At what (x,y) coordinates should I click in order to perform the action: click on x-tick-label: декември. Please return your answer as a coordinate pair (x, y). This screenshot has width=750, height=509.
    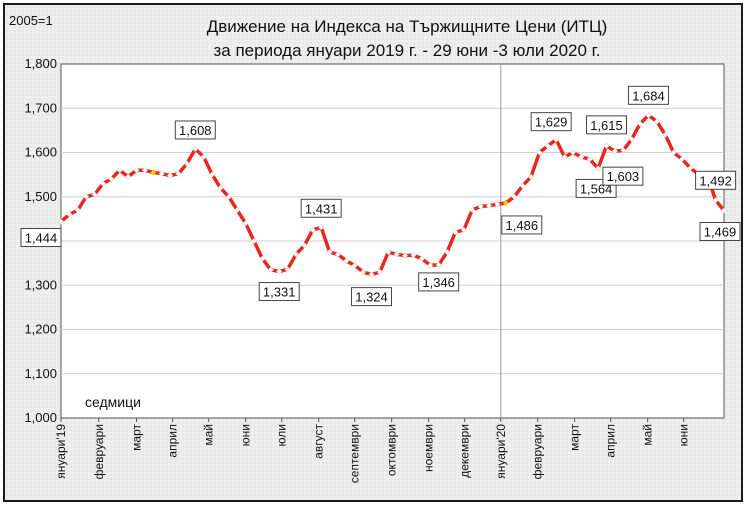
    Looking at the image, I should click on (465, 451).